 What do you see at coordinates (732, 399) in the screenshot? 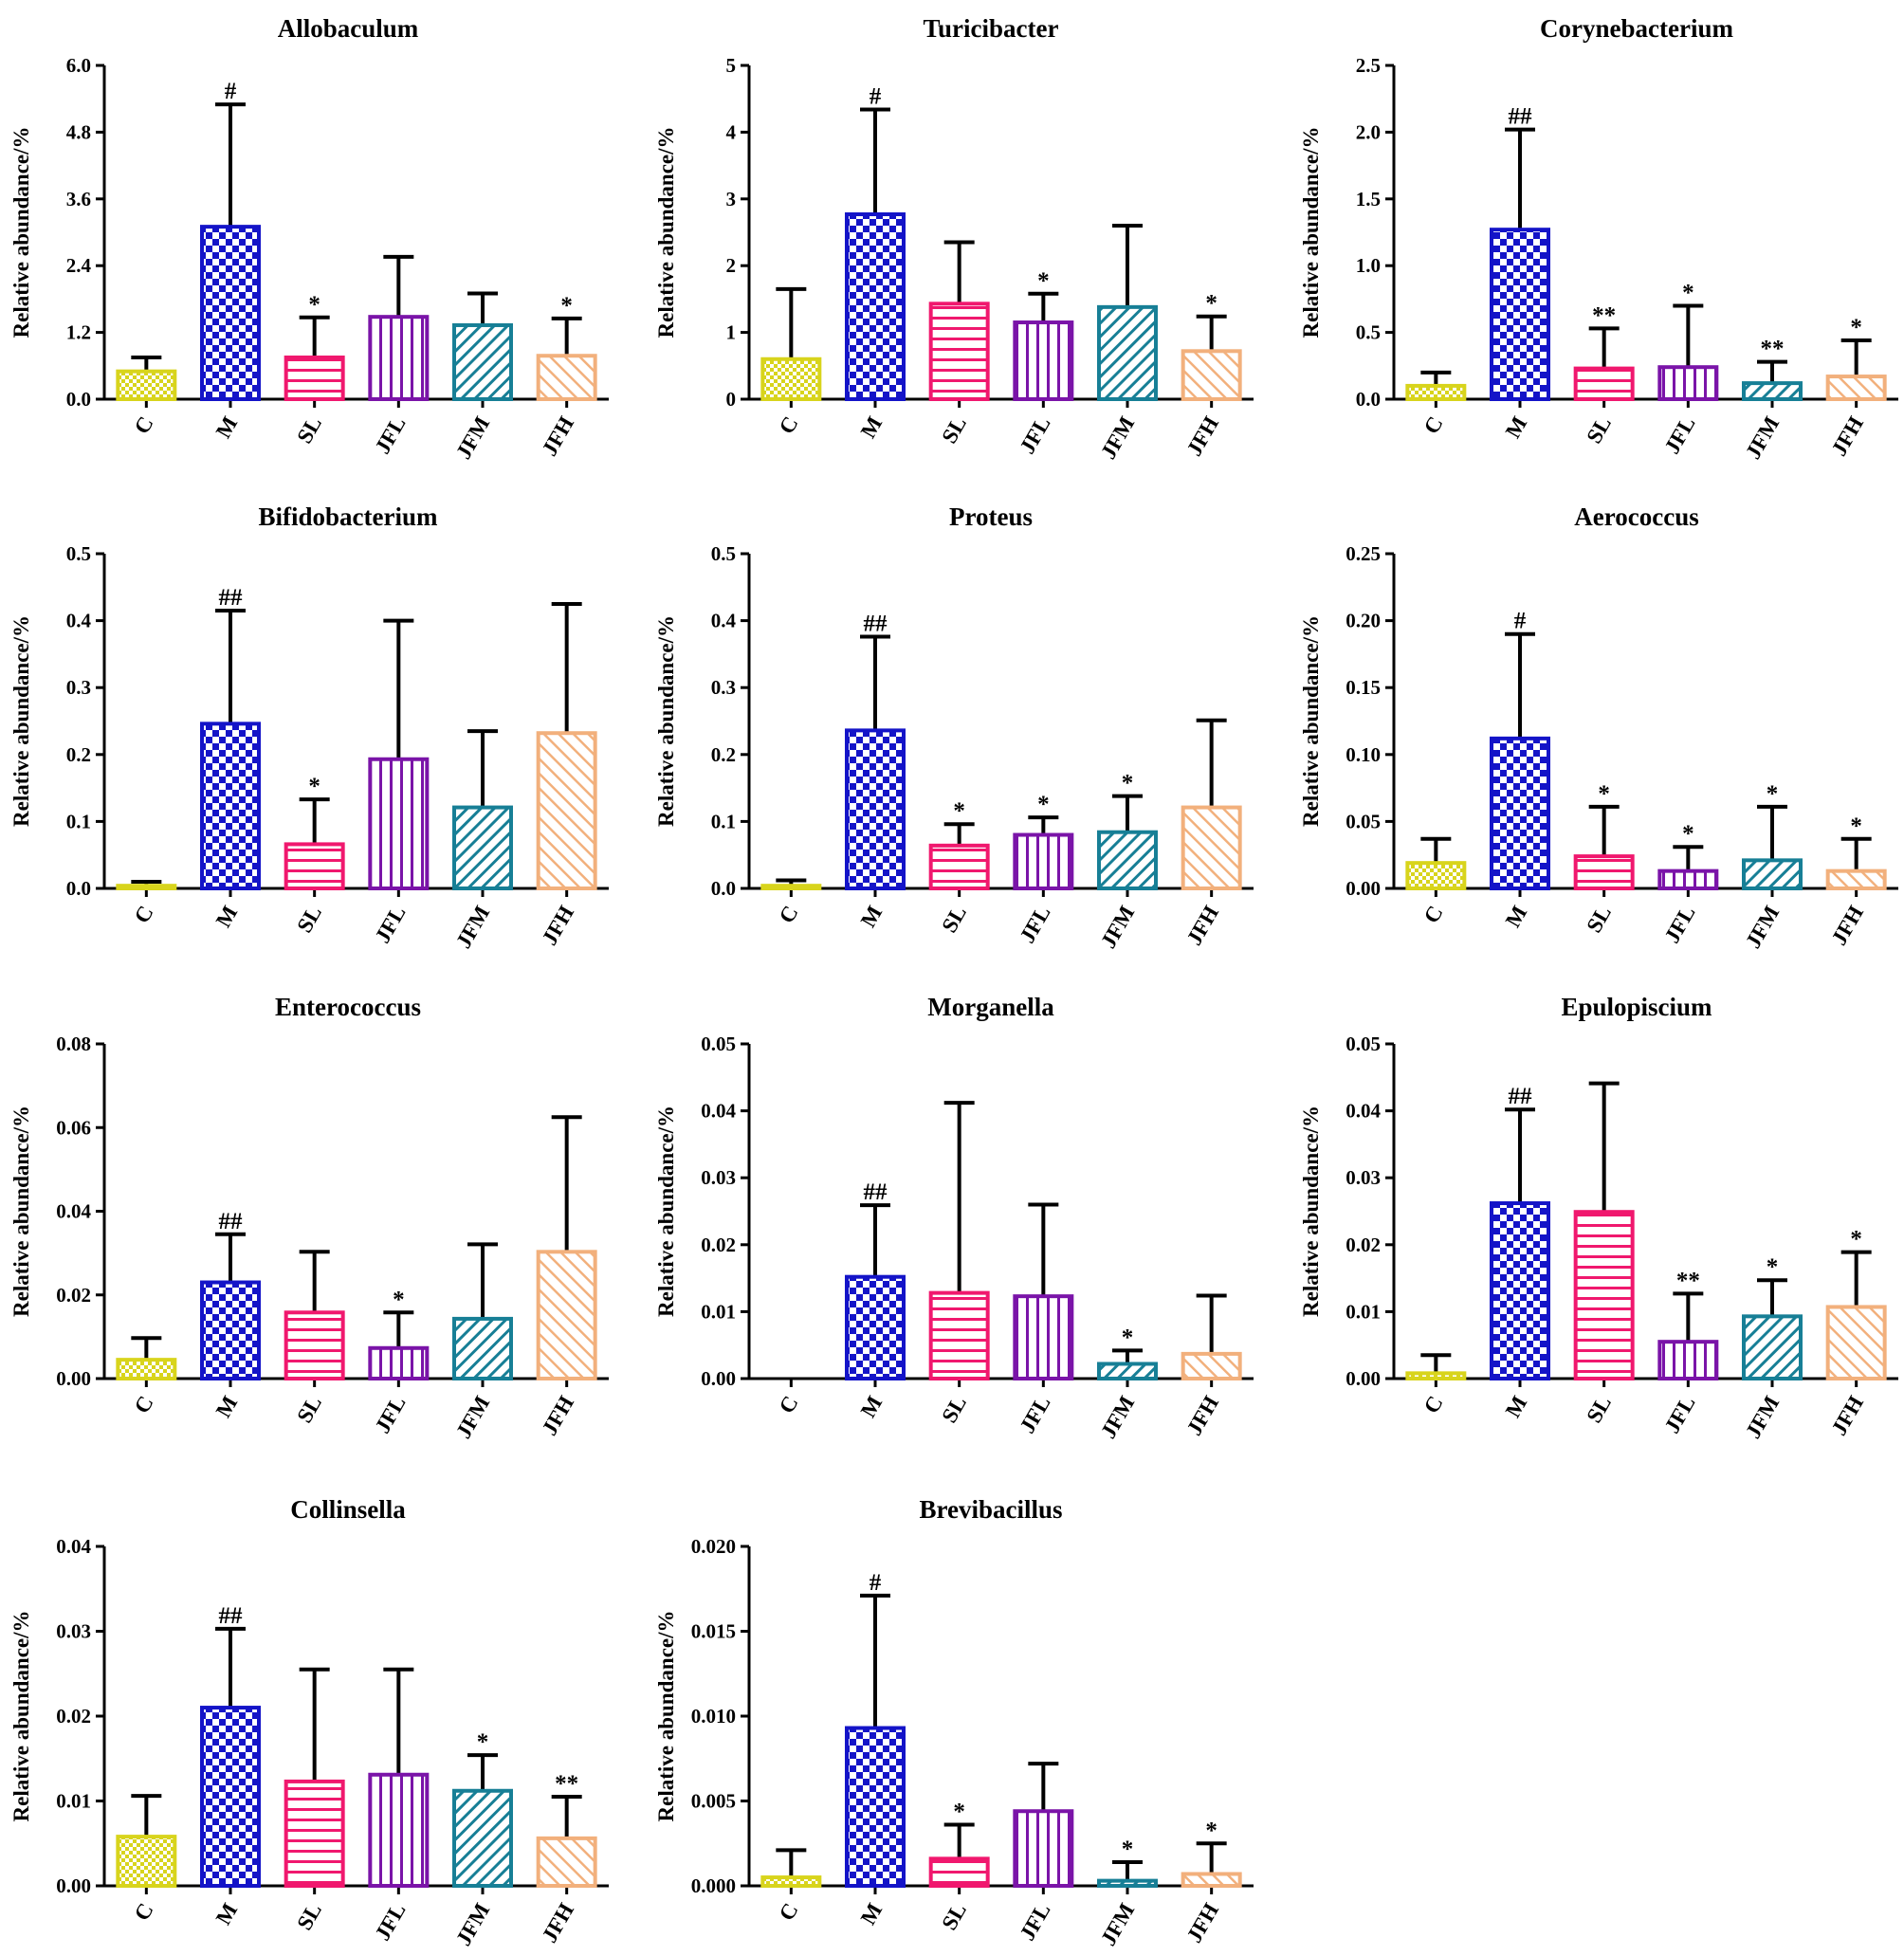
I see `y-tick-label: 0` at bounding box center [732, 399].